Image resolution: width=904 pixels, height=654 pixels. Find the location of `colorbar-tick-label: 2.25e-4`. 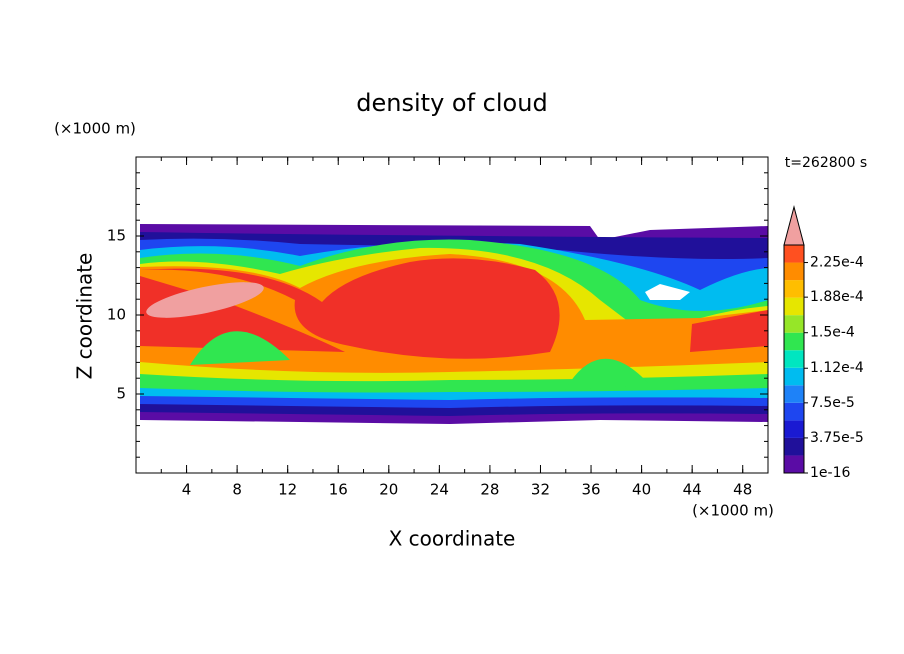

colorbar-tick-label: 2.25e-4 is located at coordinates (837, 263).